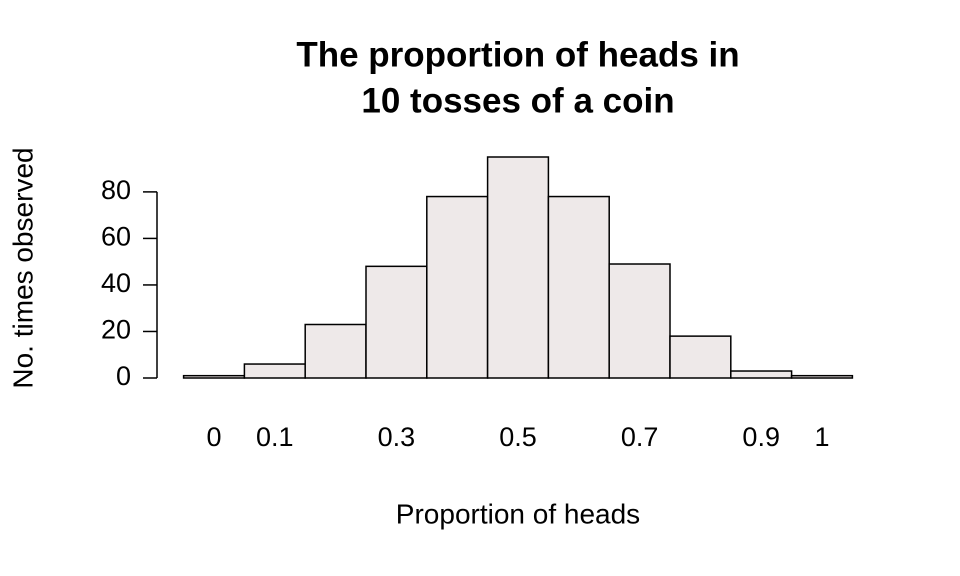 The height and width of the screenshot is (576, 960). I want to click on x-axis-label: Proportion of heads, so click(518, 513).